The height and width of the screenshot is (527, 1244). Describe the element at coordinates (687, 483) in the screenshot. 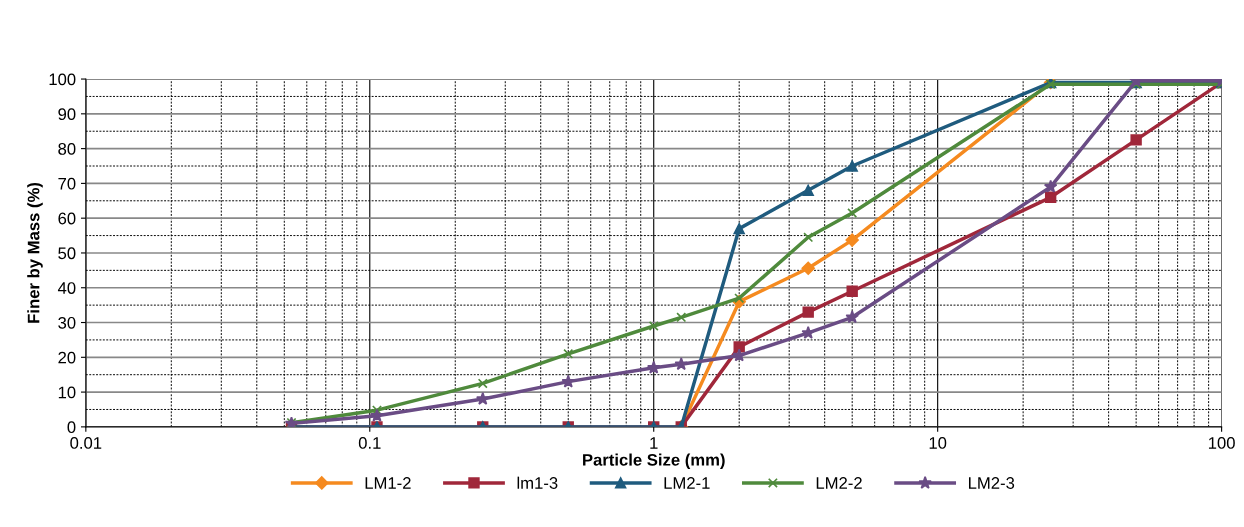

I see `legend-label: LM2-1` at that location.